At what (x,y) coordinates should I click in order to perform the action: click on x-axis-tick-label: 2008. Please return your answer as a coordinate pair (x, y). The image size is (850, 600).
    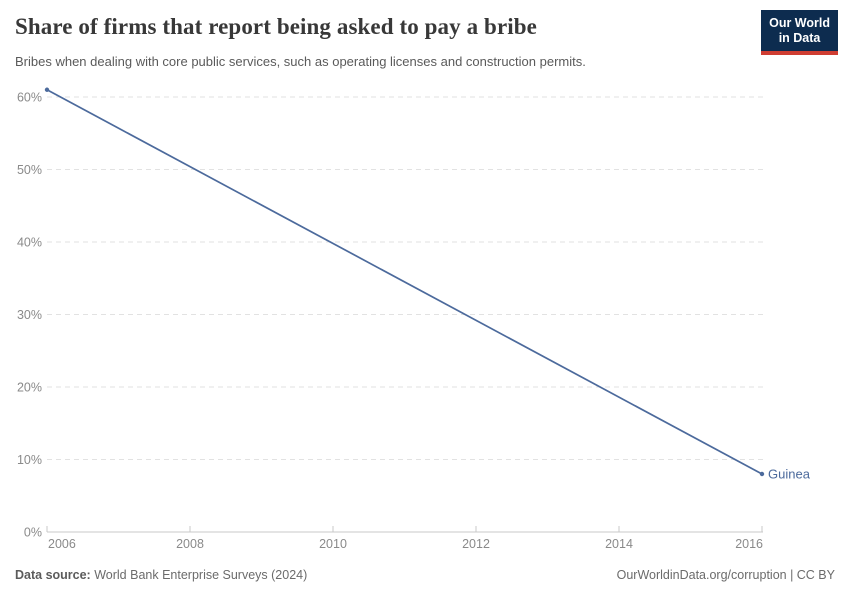
    Looking at the image, I should click on (190, 544).